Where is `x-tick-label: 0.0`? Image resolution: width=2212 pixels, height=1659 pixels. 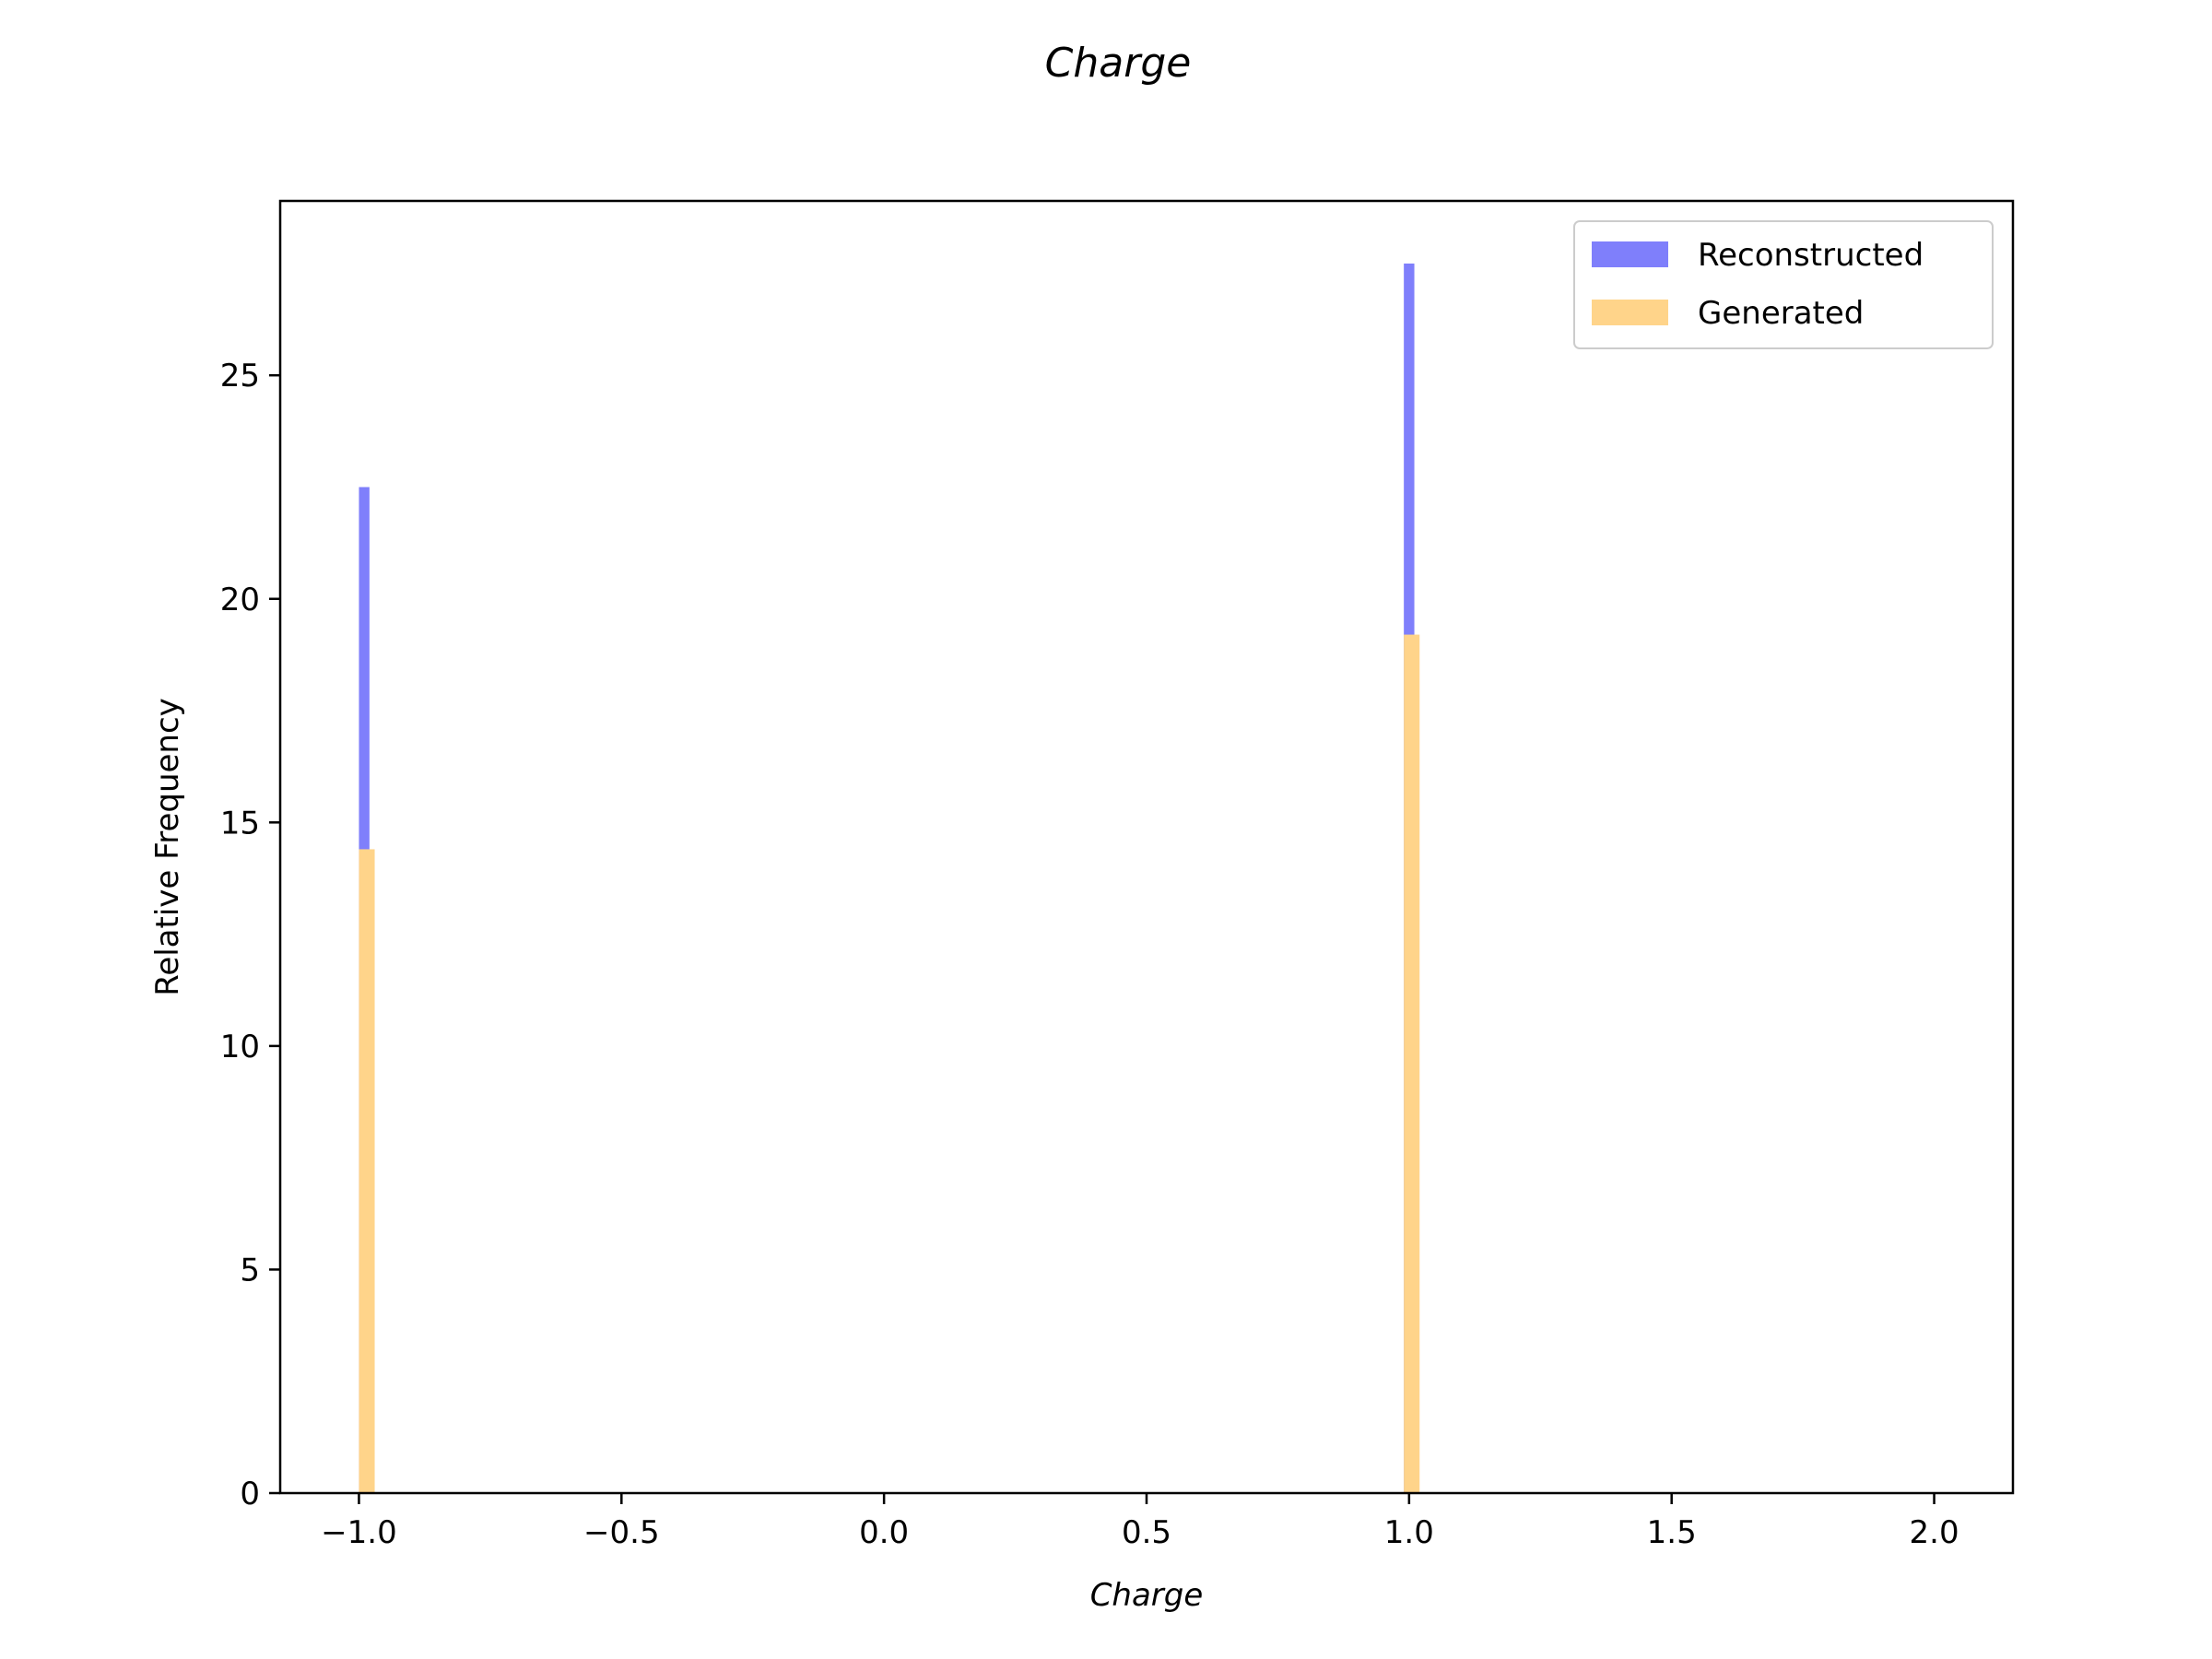 x-tick-label: 0.0 is located at coordinates (884, 1532).